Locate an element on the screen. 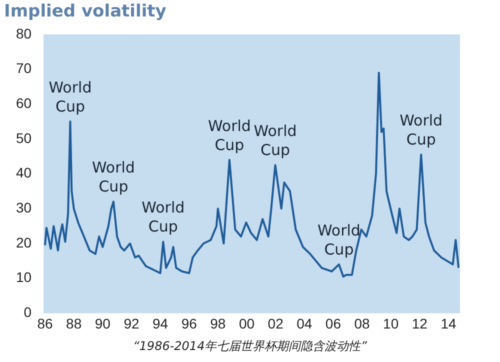 Image resolution: width=500 pixels, height=362 pixels. x-tick-label: 08 is located at coordinates (362, 323).